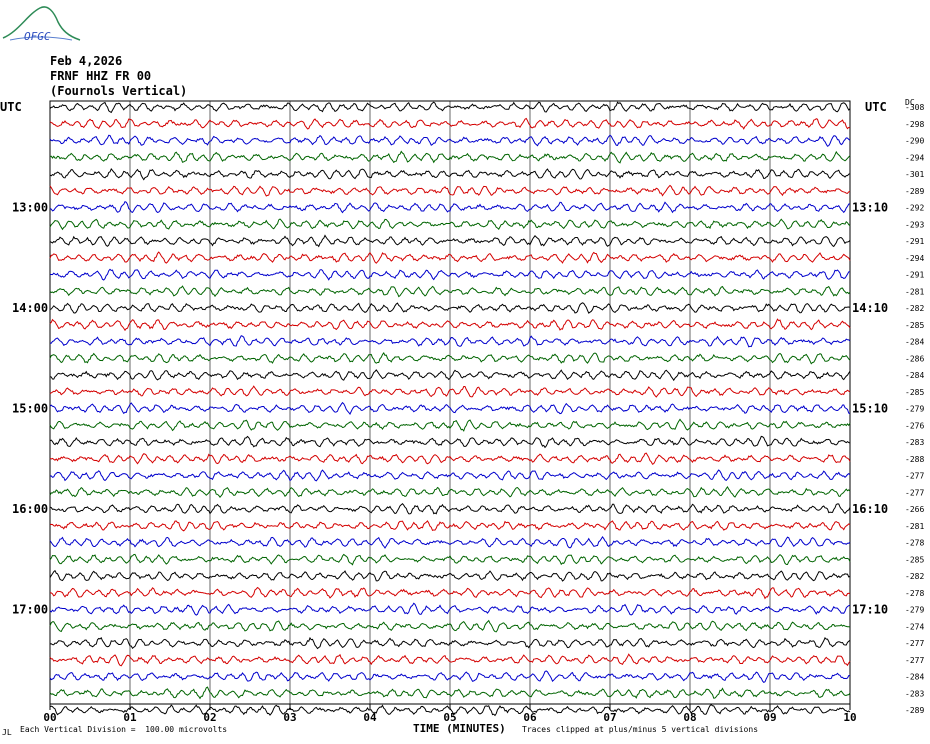  Describe the element at coordinates (914, 610) in the screenshot. I see `dc-offset-30: -279` at that location.